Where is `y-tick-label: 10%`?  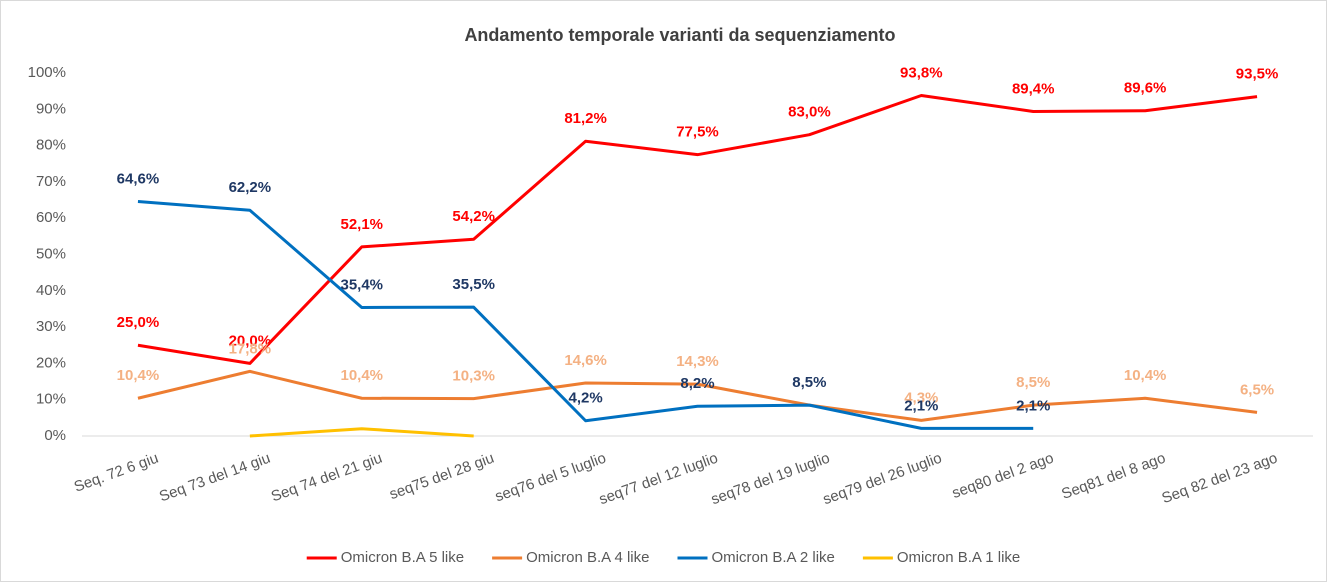 y-tick-label: 10% is located at coordinates (51, 399).